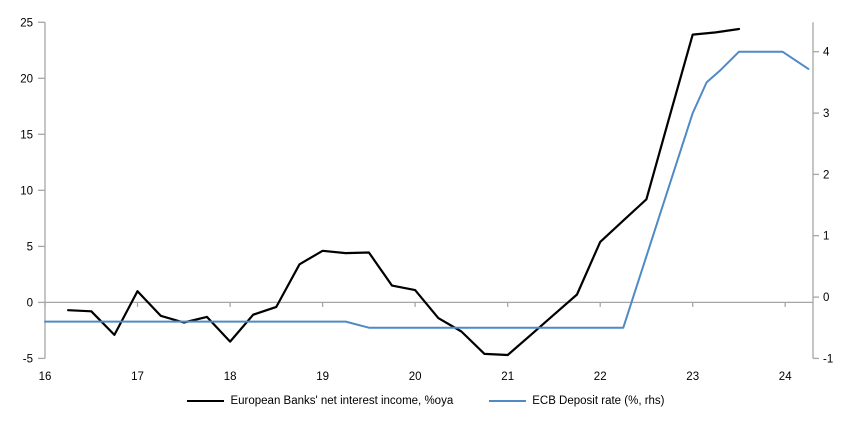  Describe the element at coordinates (26, 135) in the screenshot. I see `left-axis-tick-label: 15` at that location.